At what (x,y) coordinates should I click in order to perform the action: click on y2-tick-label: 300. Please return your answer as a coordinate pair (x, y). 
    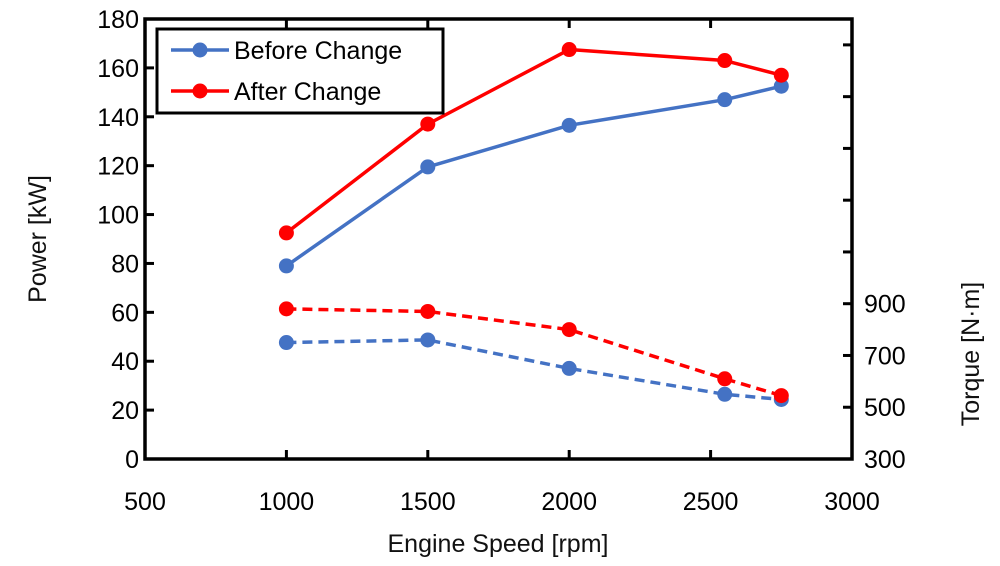
    Looking at the image, I should click on (885, 460).